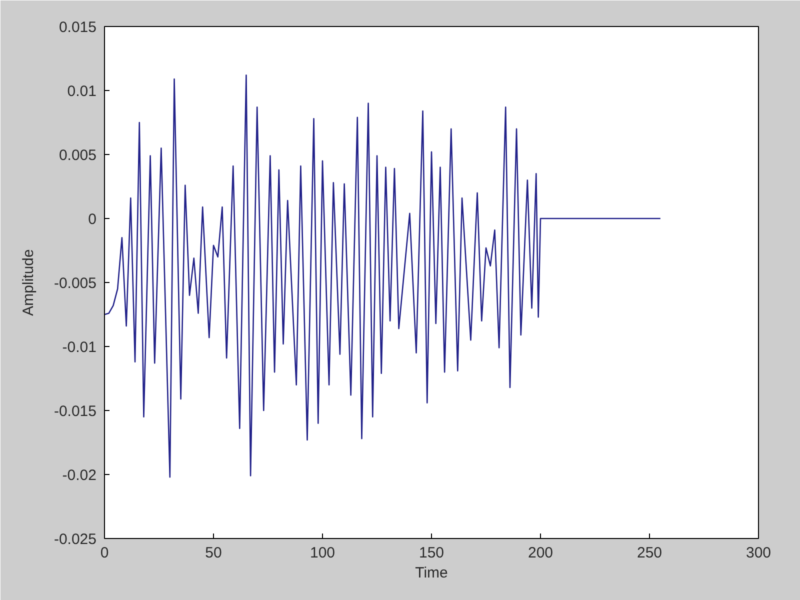 This screenshot has width=800, height=600. I want to click on x-tick-label: 100, so click(323, 553).